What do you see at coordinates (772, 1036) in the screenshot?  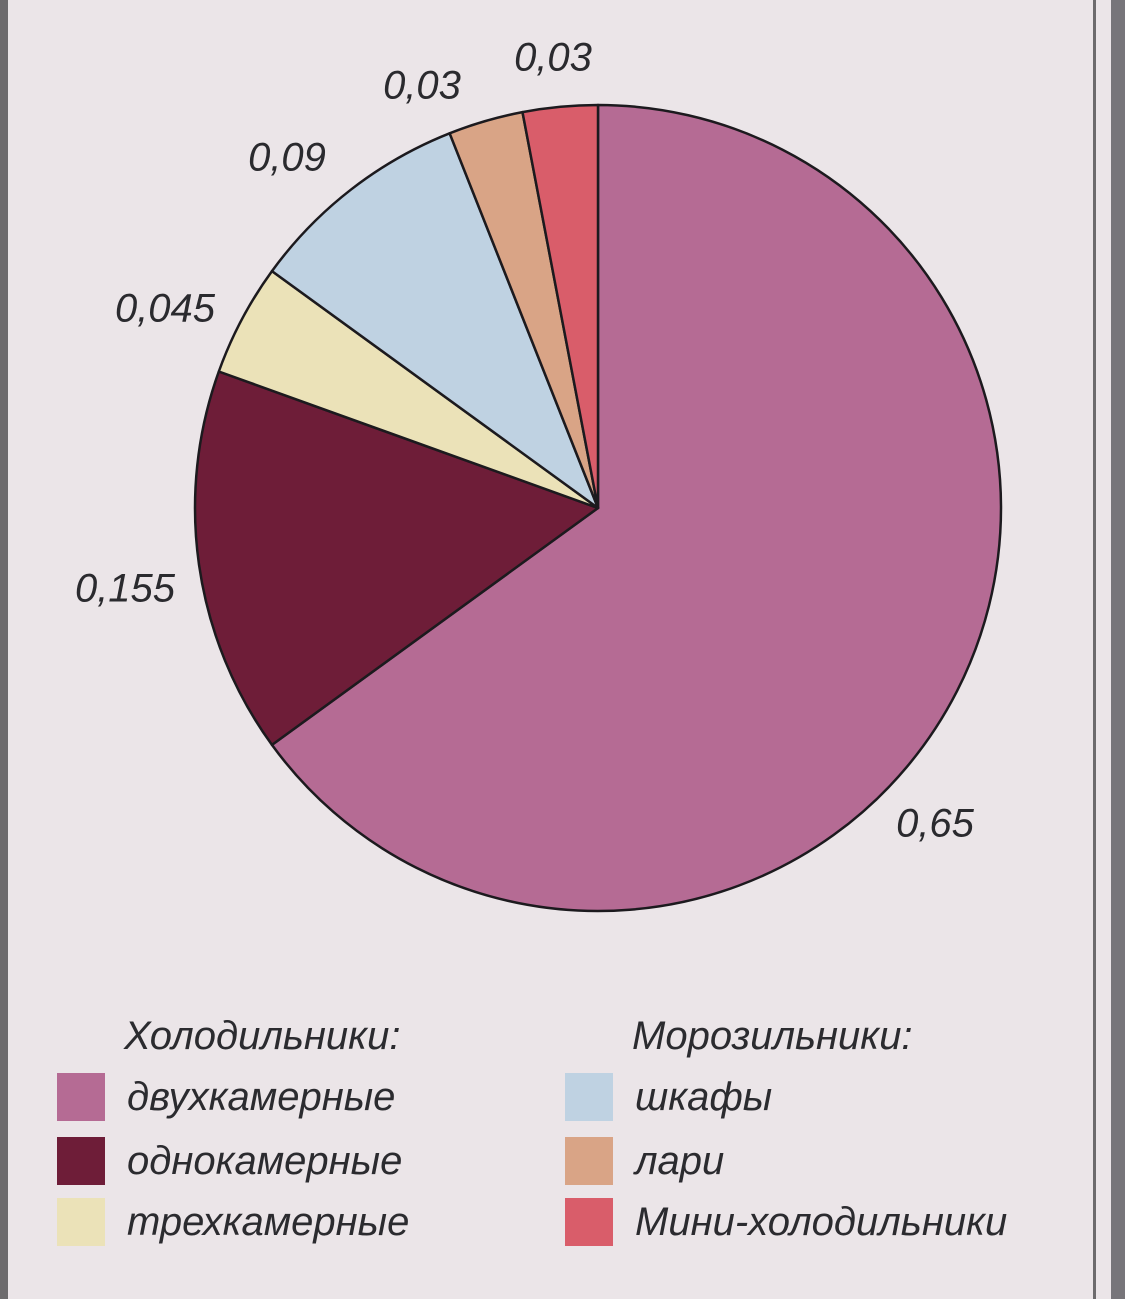 I see `legend-group-freezers-title: Морозильники:` at bounding box center [772, 1036].